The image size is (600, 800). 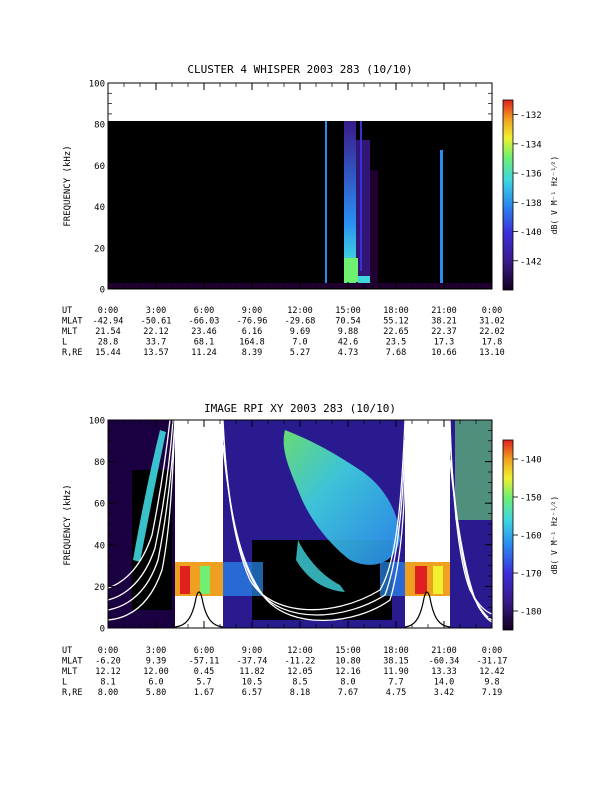 I want to click on whisper-burst-tail, so click(x=363, y=210).